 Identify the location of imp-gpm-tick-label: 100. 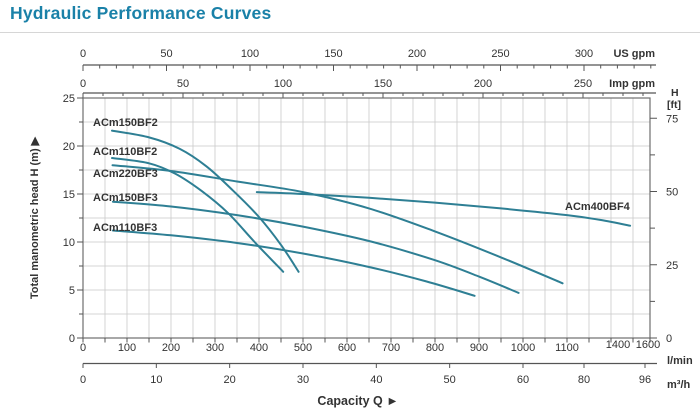
(283, 84).